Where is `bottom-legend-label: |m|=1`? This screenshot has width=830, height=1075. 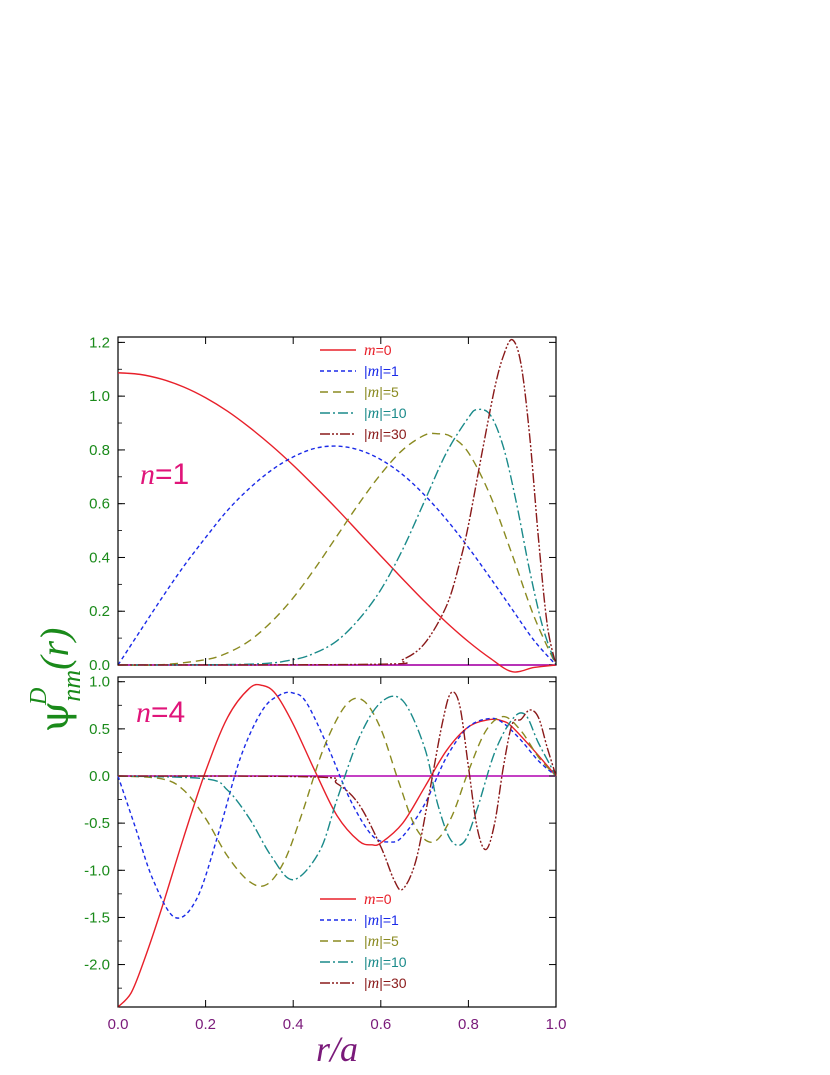
bottom-legend-label: |m|=1 is located at coordinates (381, 920).